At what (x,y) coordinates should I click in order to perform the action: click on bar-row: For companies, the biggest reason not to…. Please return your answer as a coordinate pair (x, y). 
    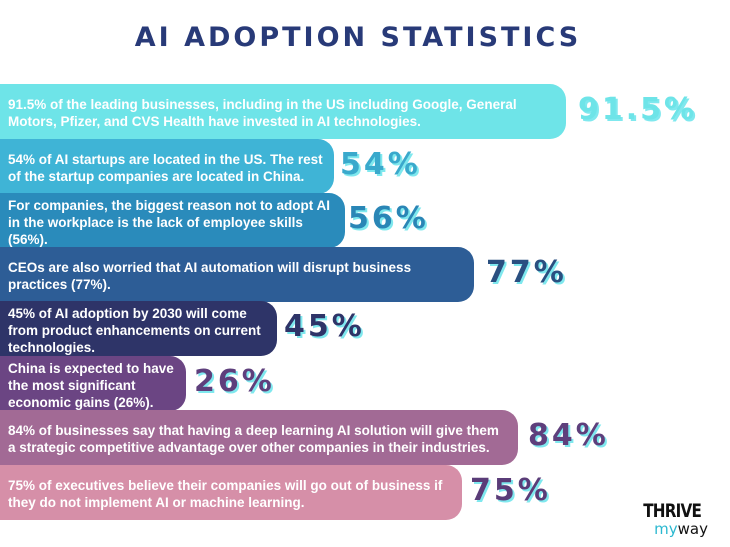
    Looking at the image, I should click on (365, 220).